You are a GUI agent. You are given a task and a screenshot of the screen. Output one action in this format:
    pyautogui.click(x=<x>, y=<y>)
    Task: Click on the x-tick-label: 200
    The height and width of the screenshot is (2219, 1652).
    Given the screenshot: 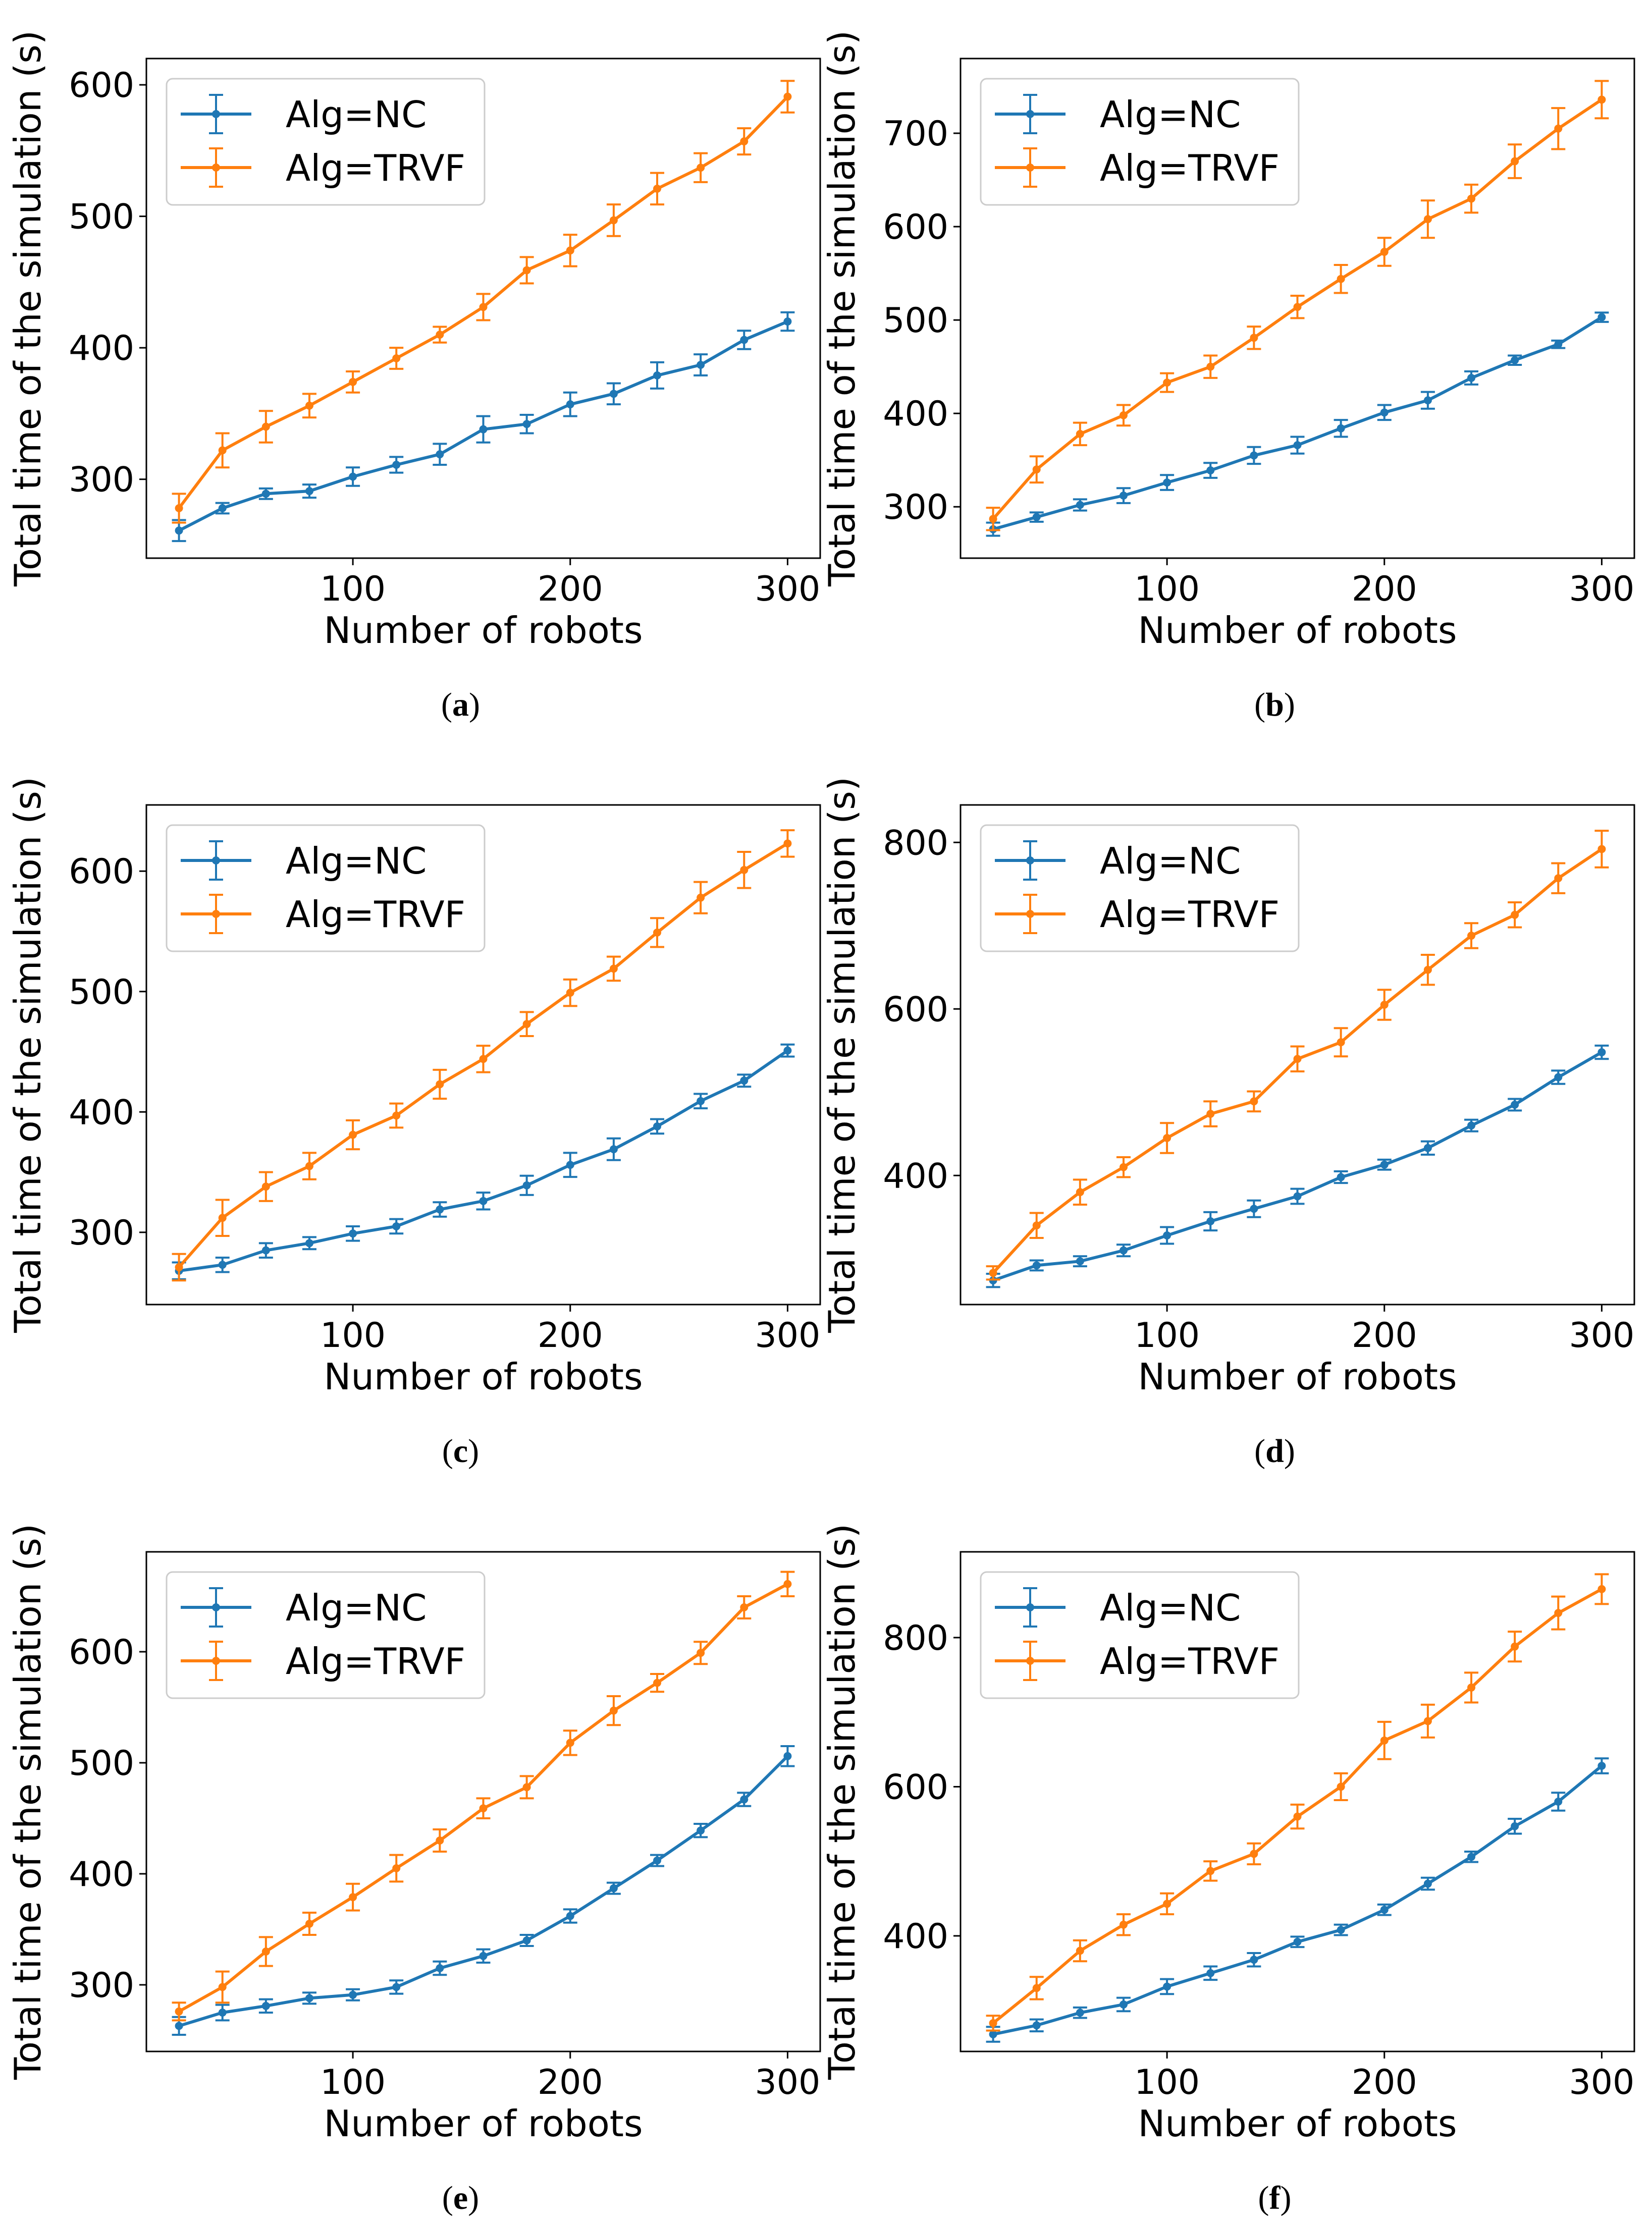 What is the action you would take?
    pyautogui.click(x=1385, y=589)
    